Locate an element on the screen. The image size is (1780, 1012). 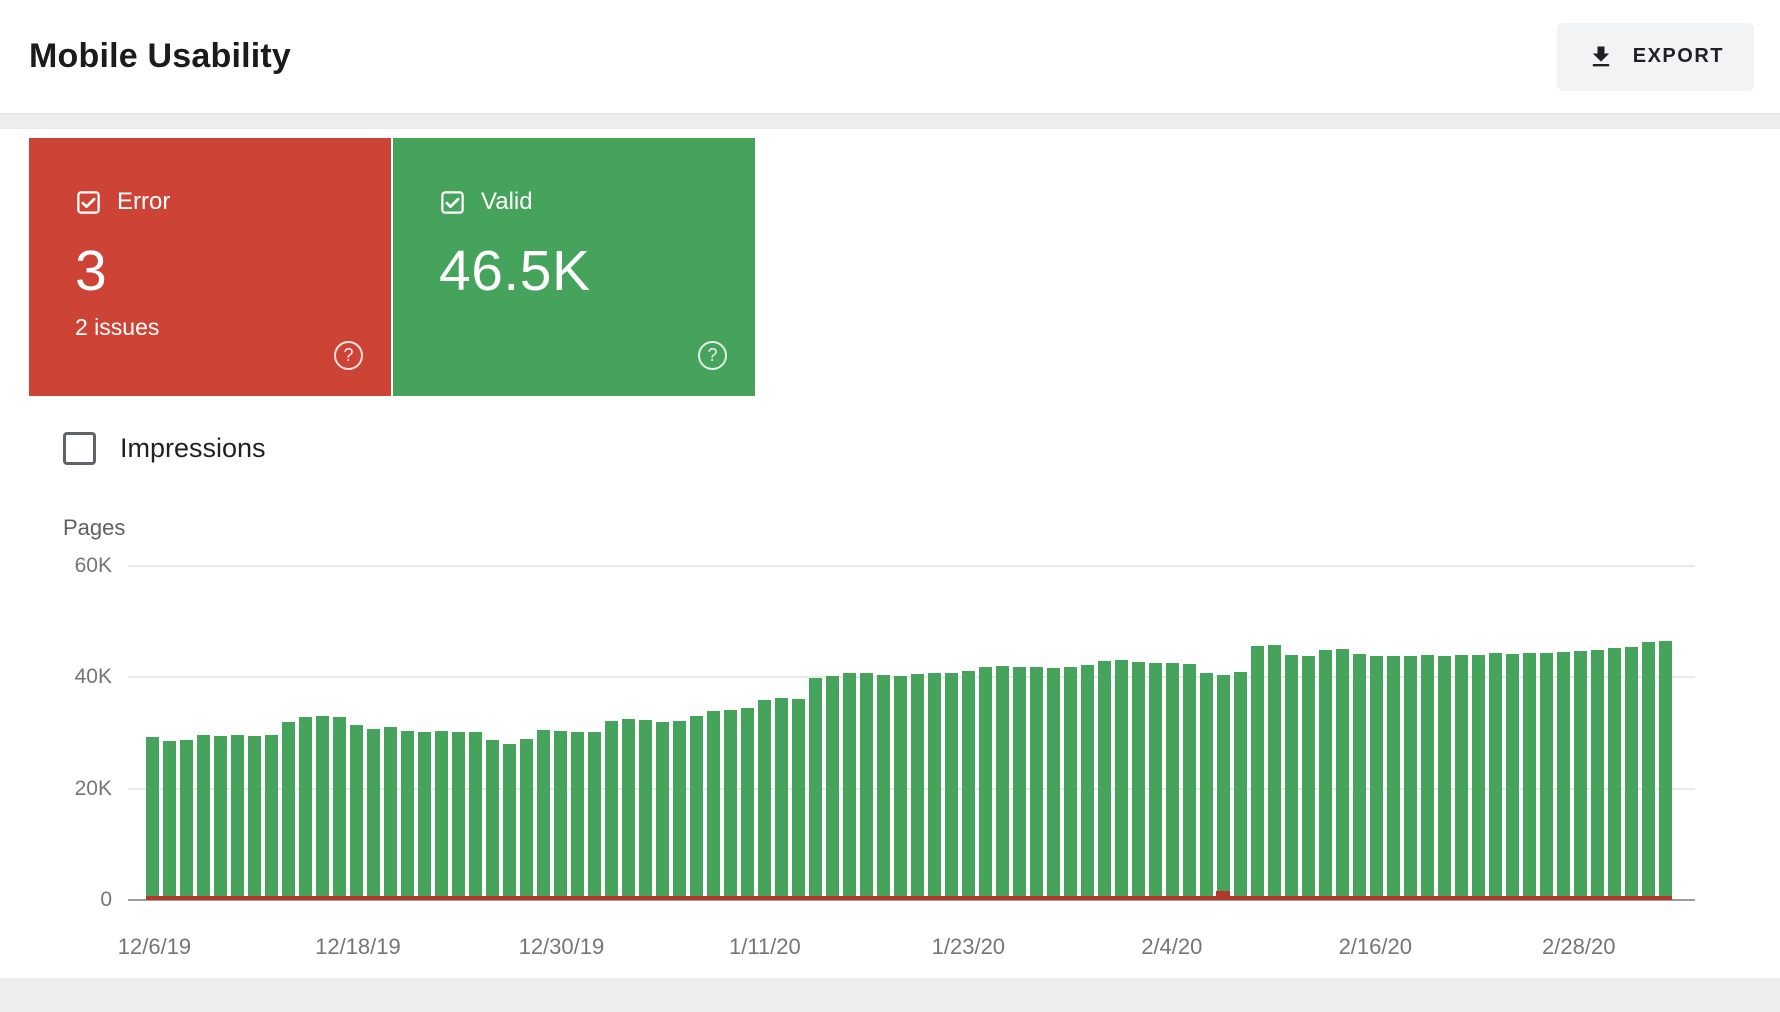
error-card-header: Error is located at coordinates (233, 202).